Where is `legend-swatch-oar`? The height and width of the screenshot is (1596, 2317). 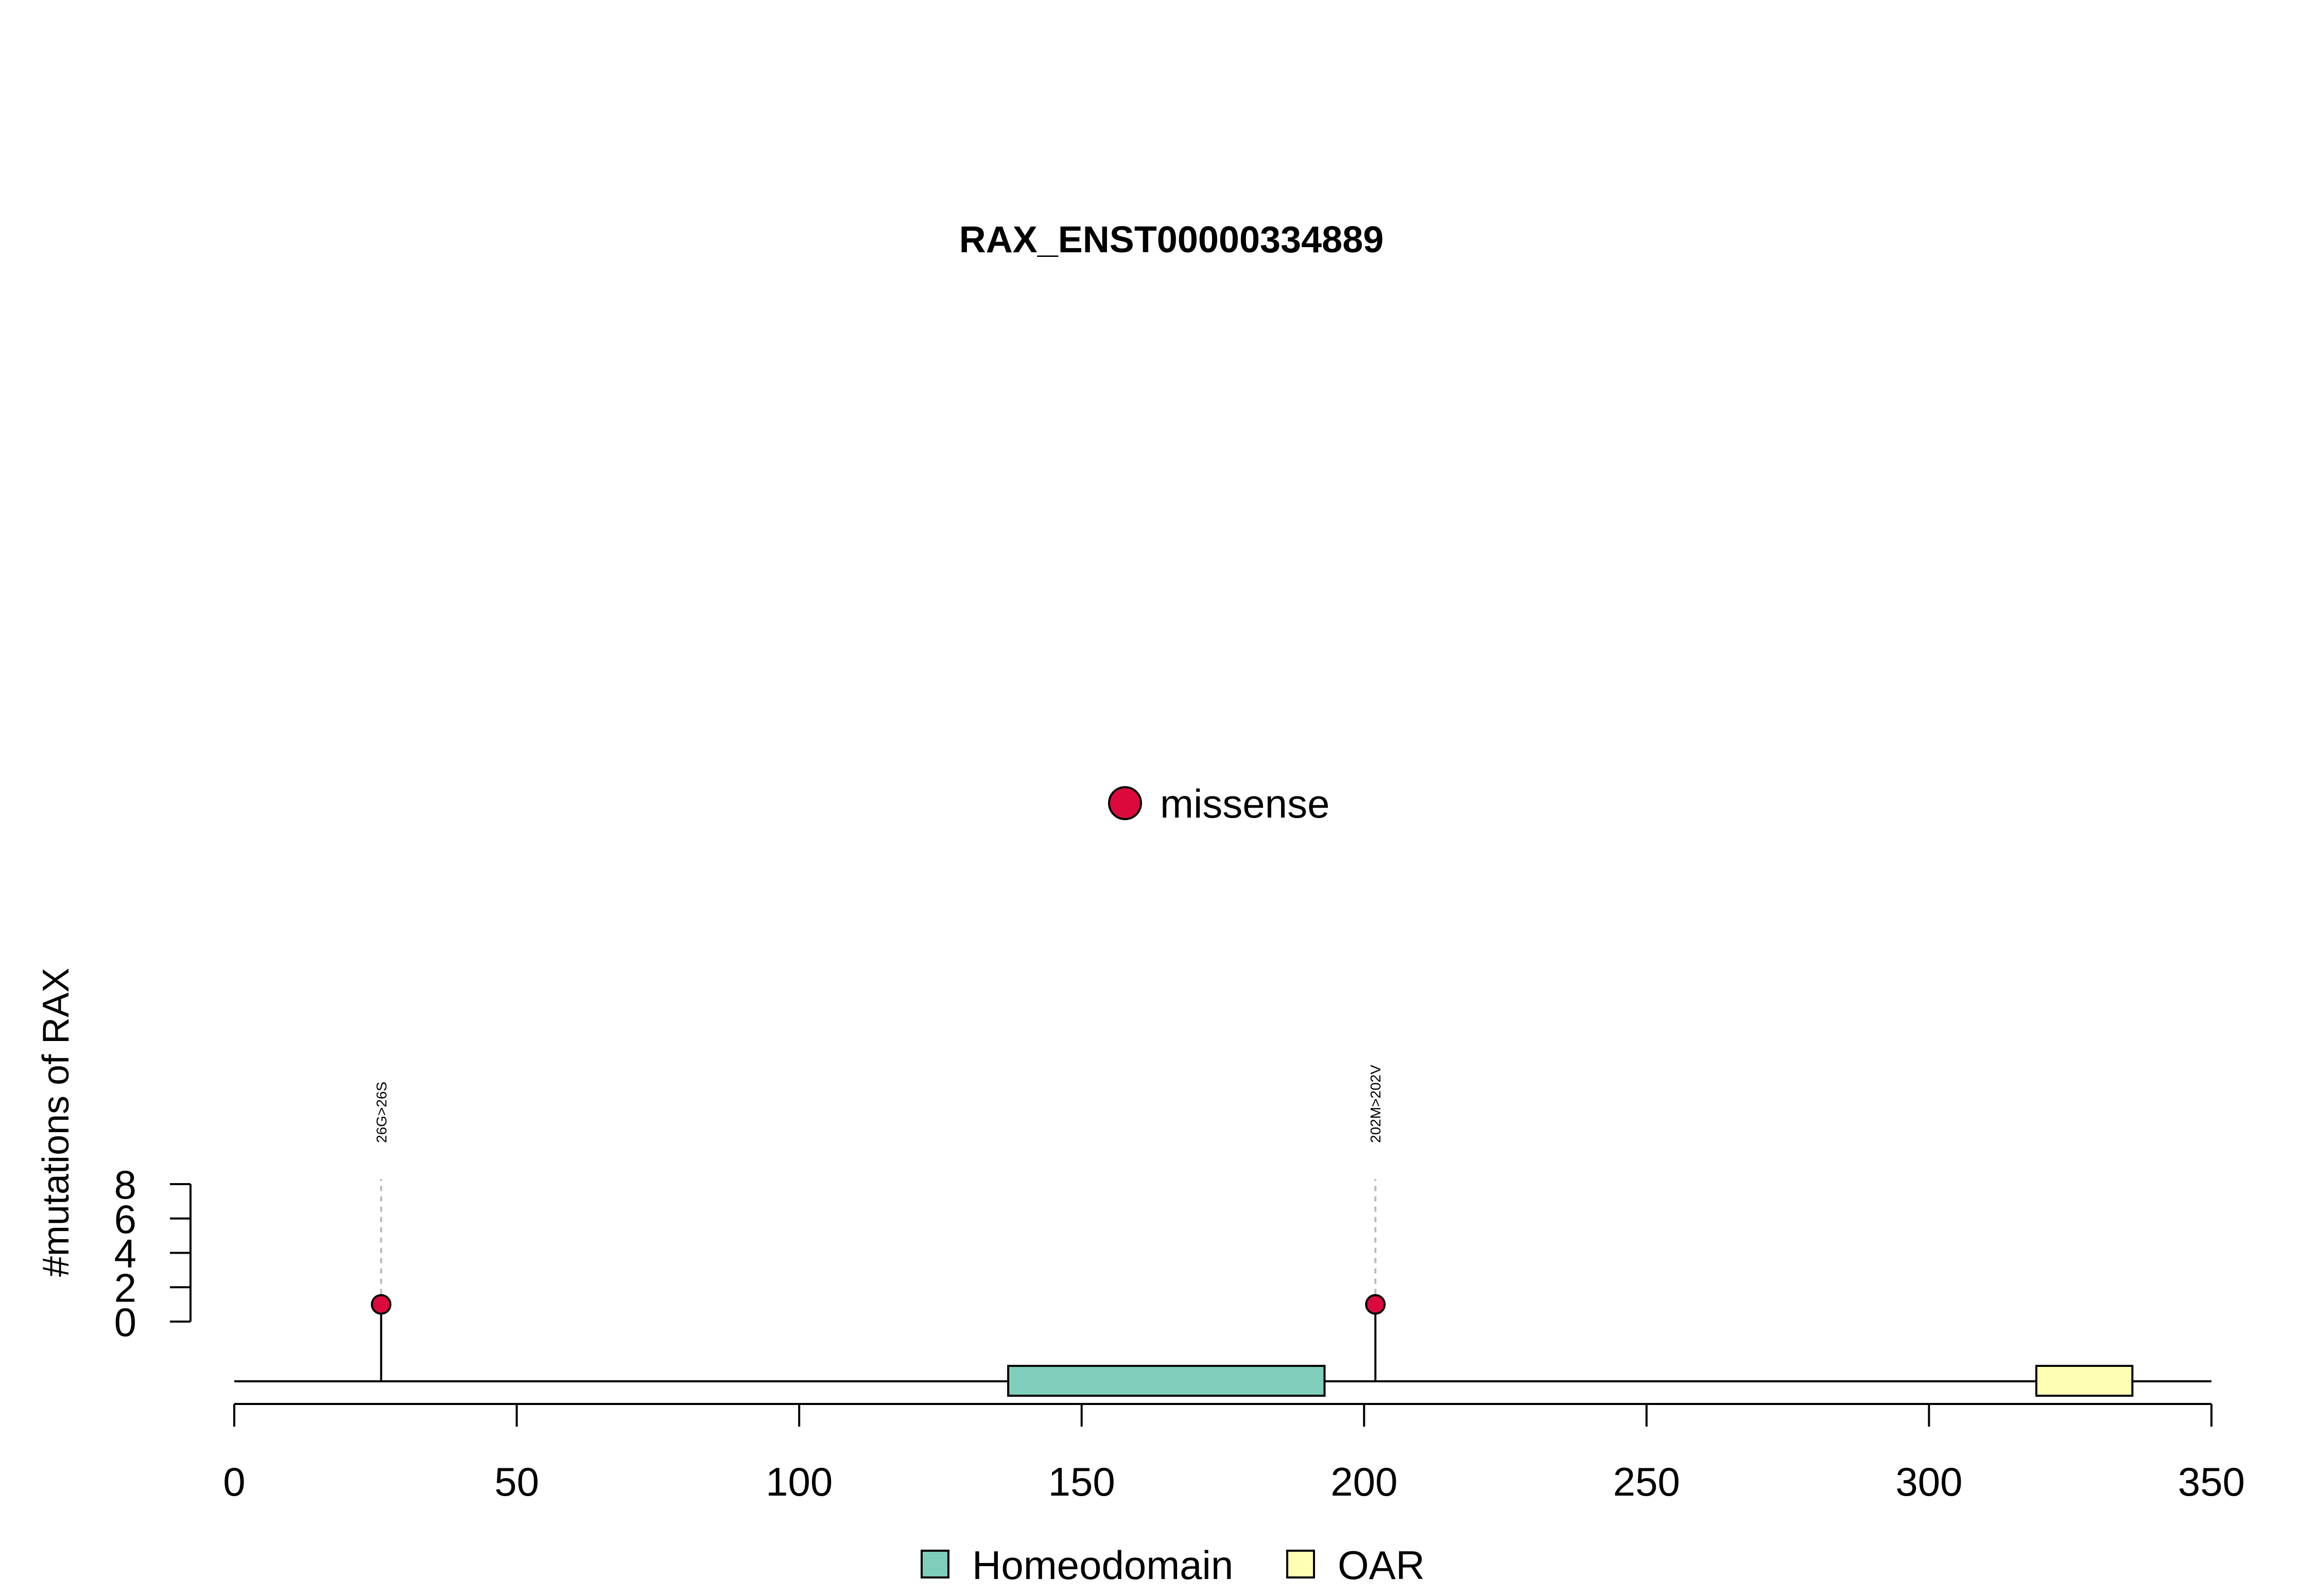 legend-swatch-oar is located at coordinates (1300, 1564).